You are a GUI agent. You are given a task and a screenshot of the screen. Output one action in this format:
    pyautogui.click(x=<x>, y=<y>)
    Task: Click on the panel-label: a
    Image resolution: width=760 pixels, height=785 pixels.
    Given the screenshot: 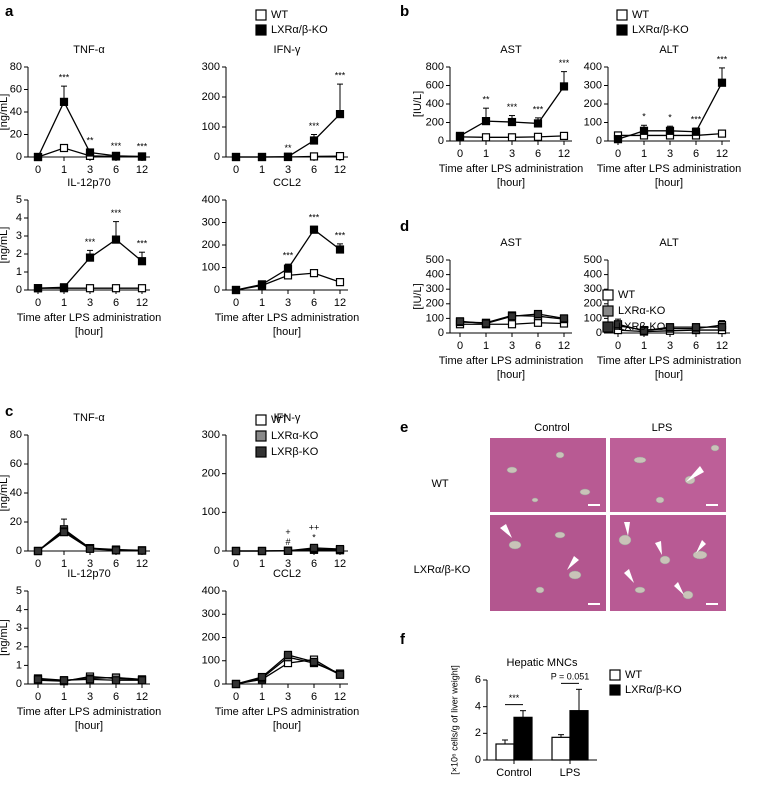 What is the action you would take?
    pyautogui.click(x=9, y=11)
    